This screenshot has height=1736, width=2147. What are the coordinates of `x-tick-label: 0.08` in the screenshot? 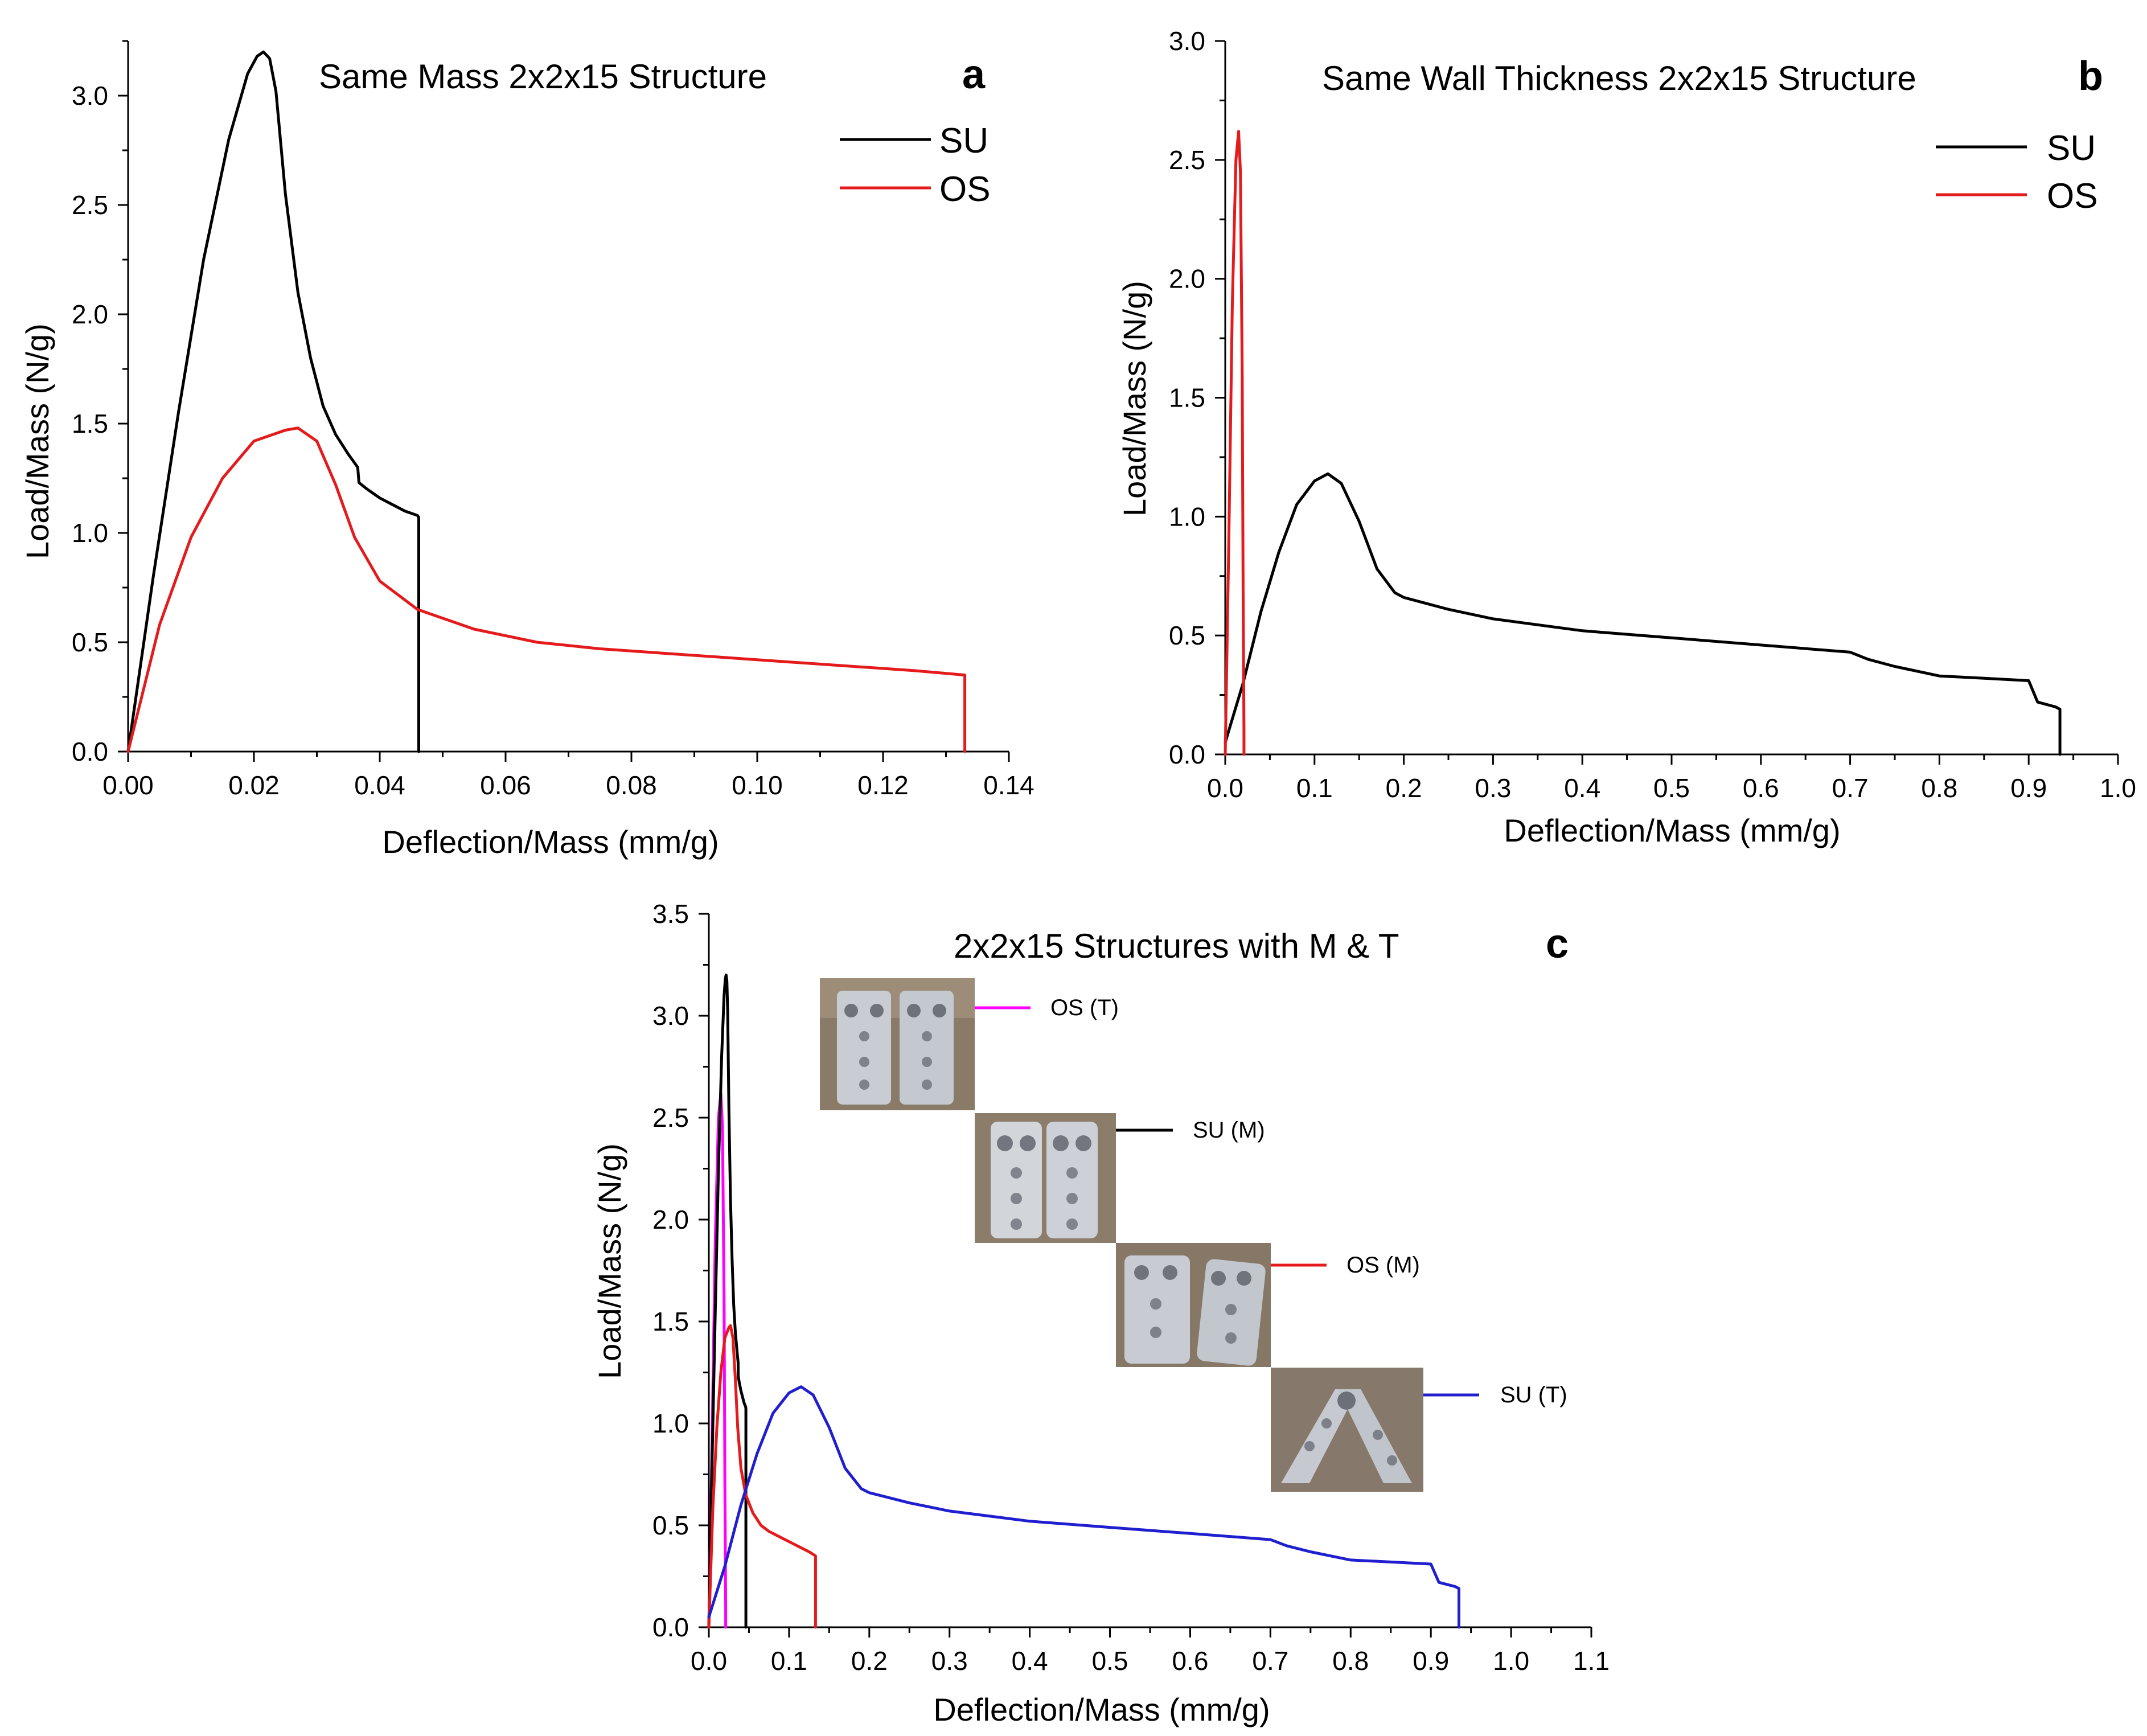 It's located at (631, 785).